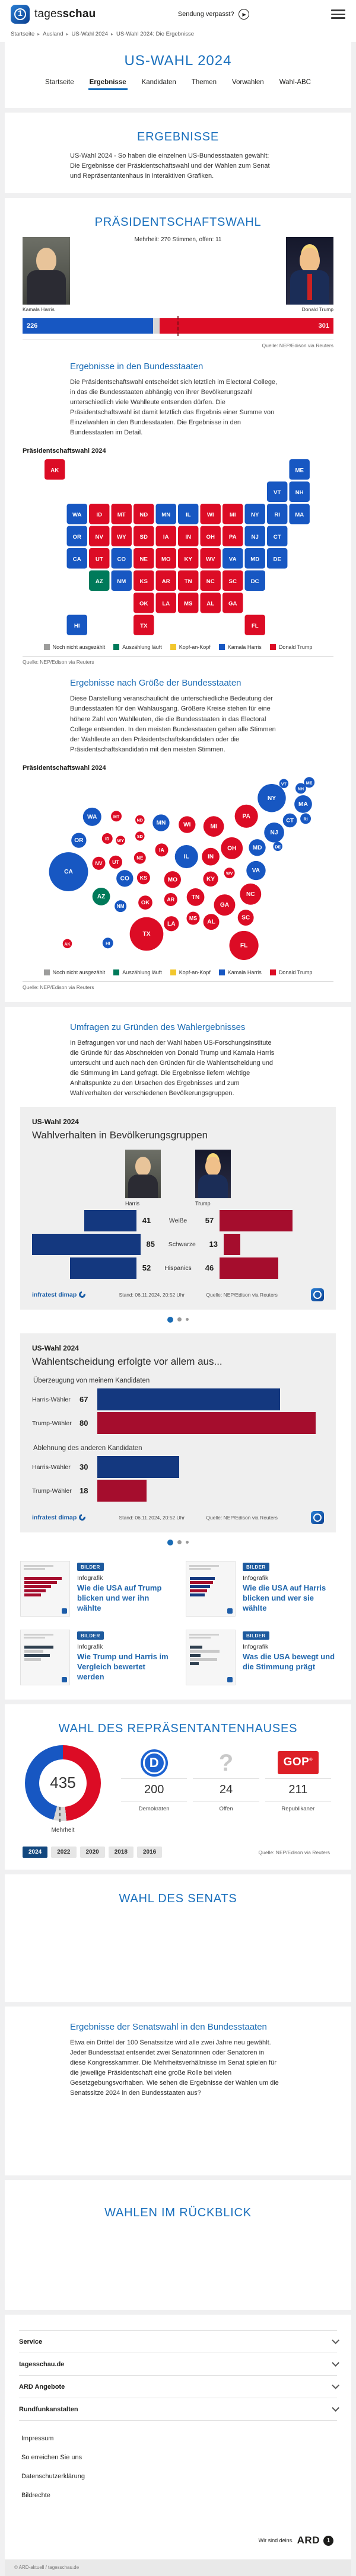 Image resolution: width=356 pixels, height=2576 pixels. What do you see at coordinates (171, 924) in the screenshot?
I see `state-bubble-LA: LA` at bounding box center [171, 924].